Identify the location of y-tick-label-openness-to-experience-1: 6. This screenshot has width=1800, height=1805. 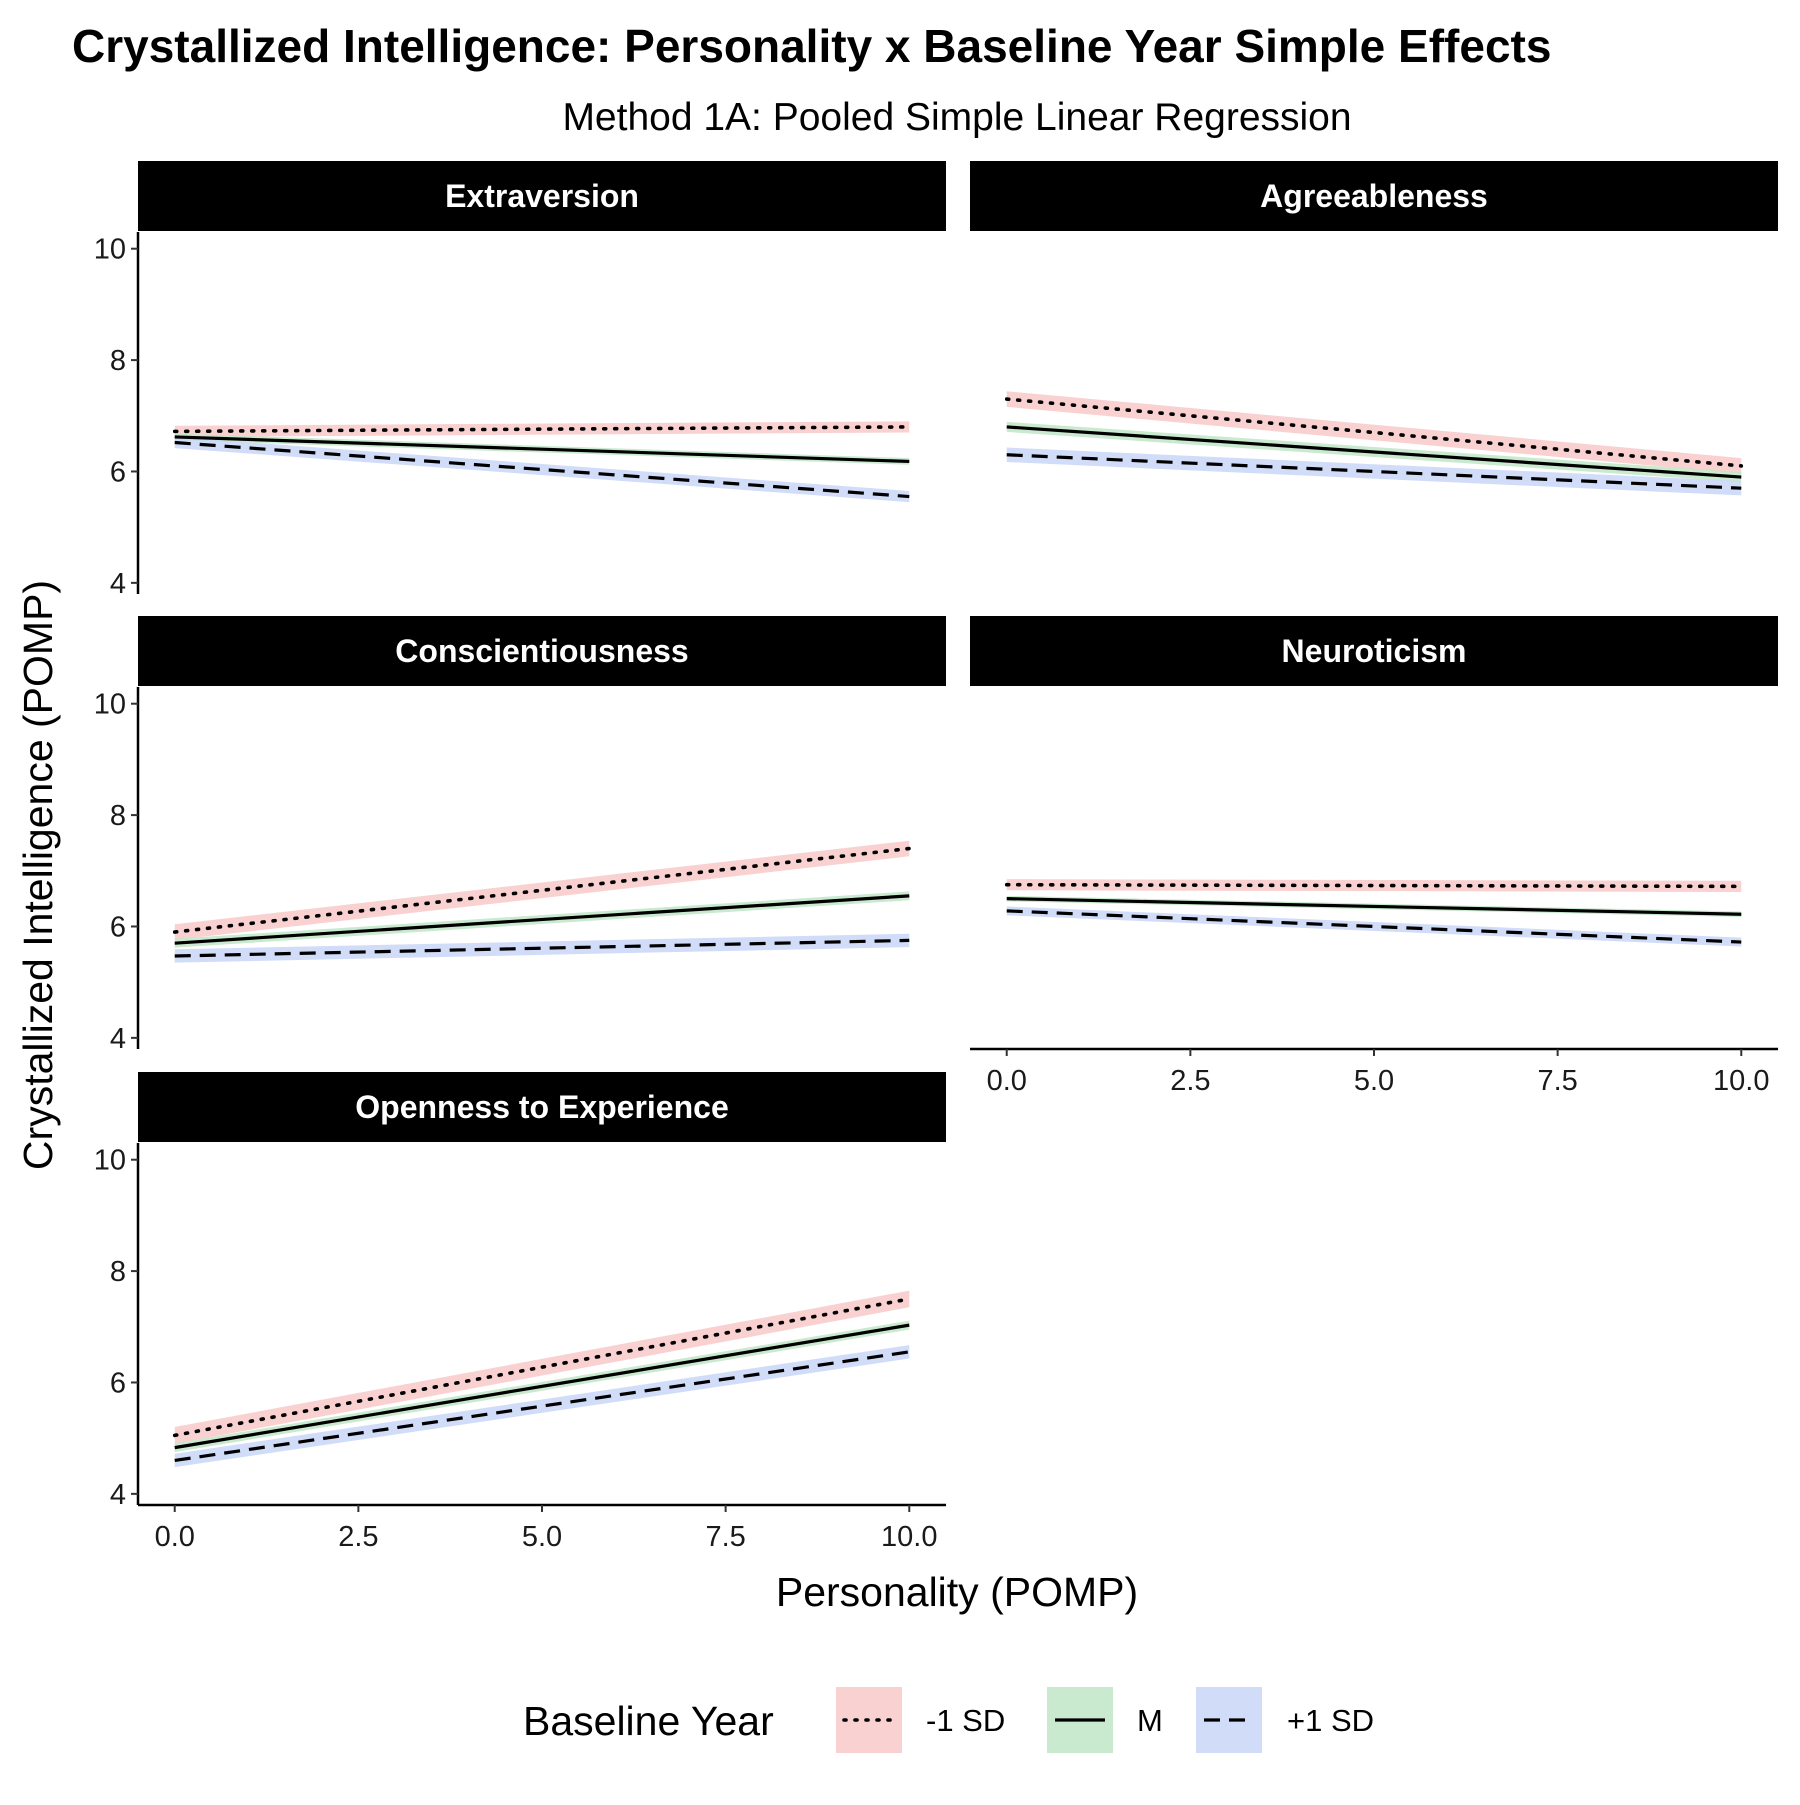
(118, 1383).